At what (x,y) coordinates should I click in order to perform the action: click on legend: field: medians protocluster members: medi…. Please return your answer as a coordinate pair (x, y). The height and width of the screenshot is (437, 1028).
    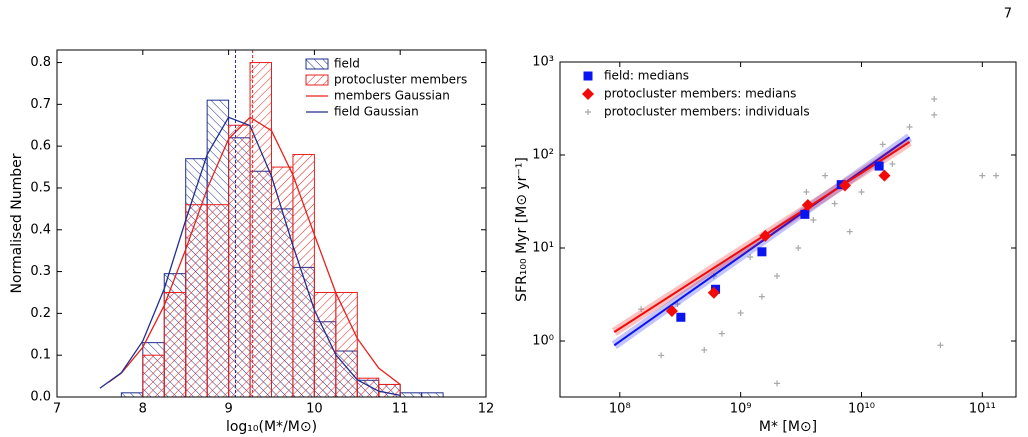
    Looking at the image, I should click on (696, 94).